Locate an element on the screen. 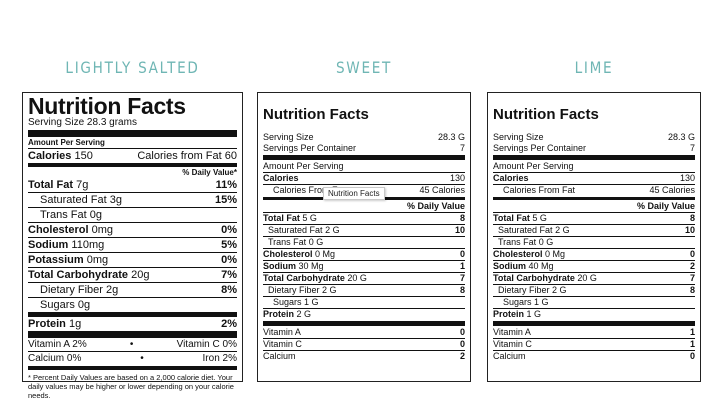  nutrient-name: Trans Fat 0 G is located at coordinates (293, 242).